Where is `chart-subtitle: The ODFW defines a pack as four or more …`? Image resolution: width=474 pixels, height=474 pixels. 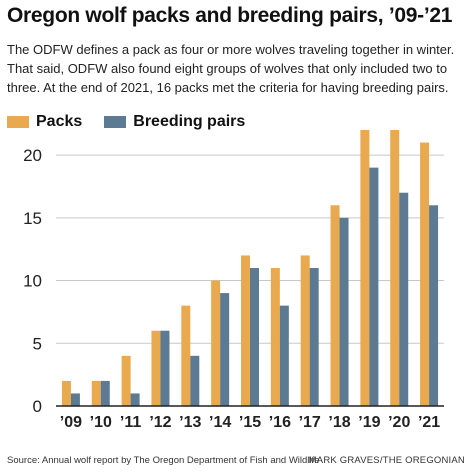 chart-subtitle: The ODFW defines a pack as four or more … is located at coordinates (231, 68).